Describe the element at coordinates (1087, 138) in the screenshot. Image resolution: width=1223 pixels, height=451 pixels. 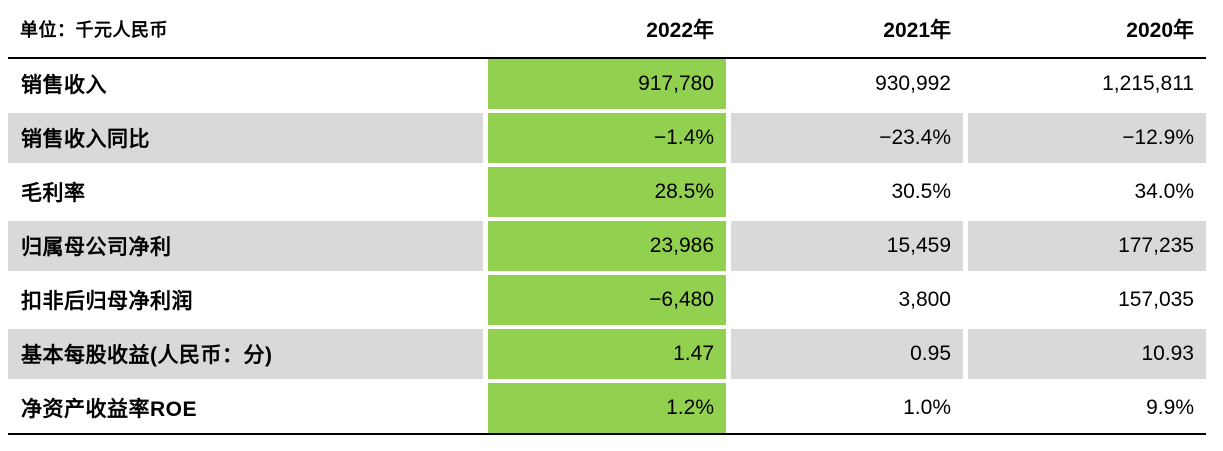
I see `cell-2020: −12.9%` at that location.